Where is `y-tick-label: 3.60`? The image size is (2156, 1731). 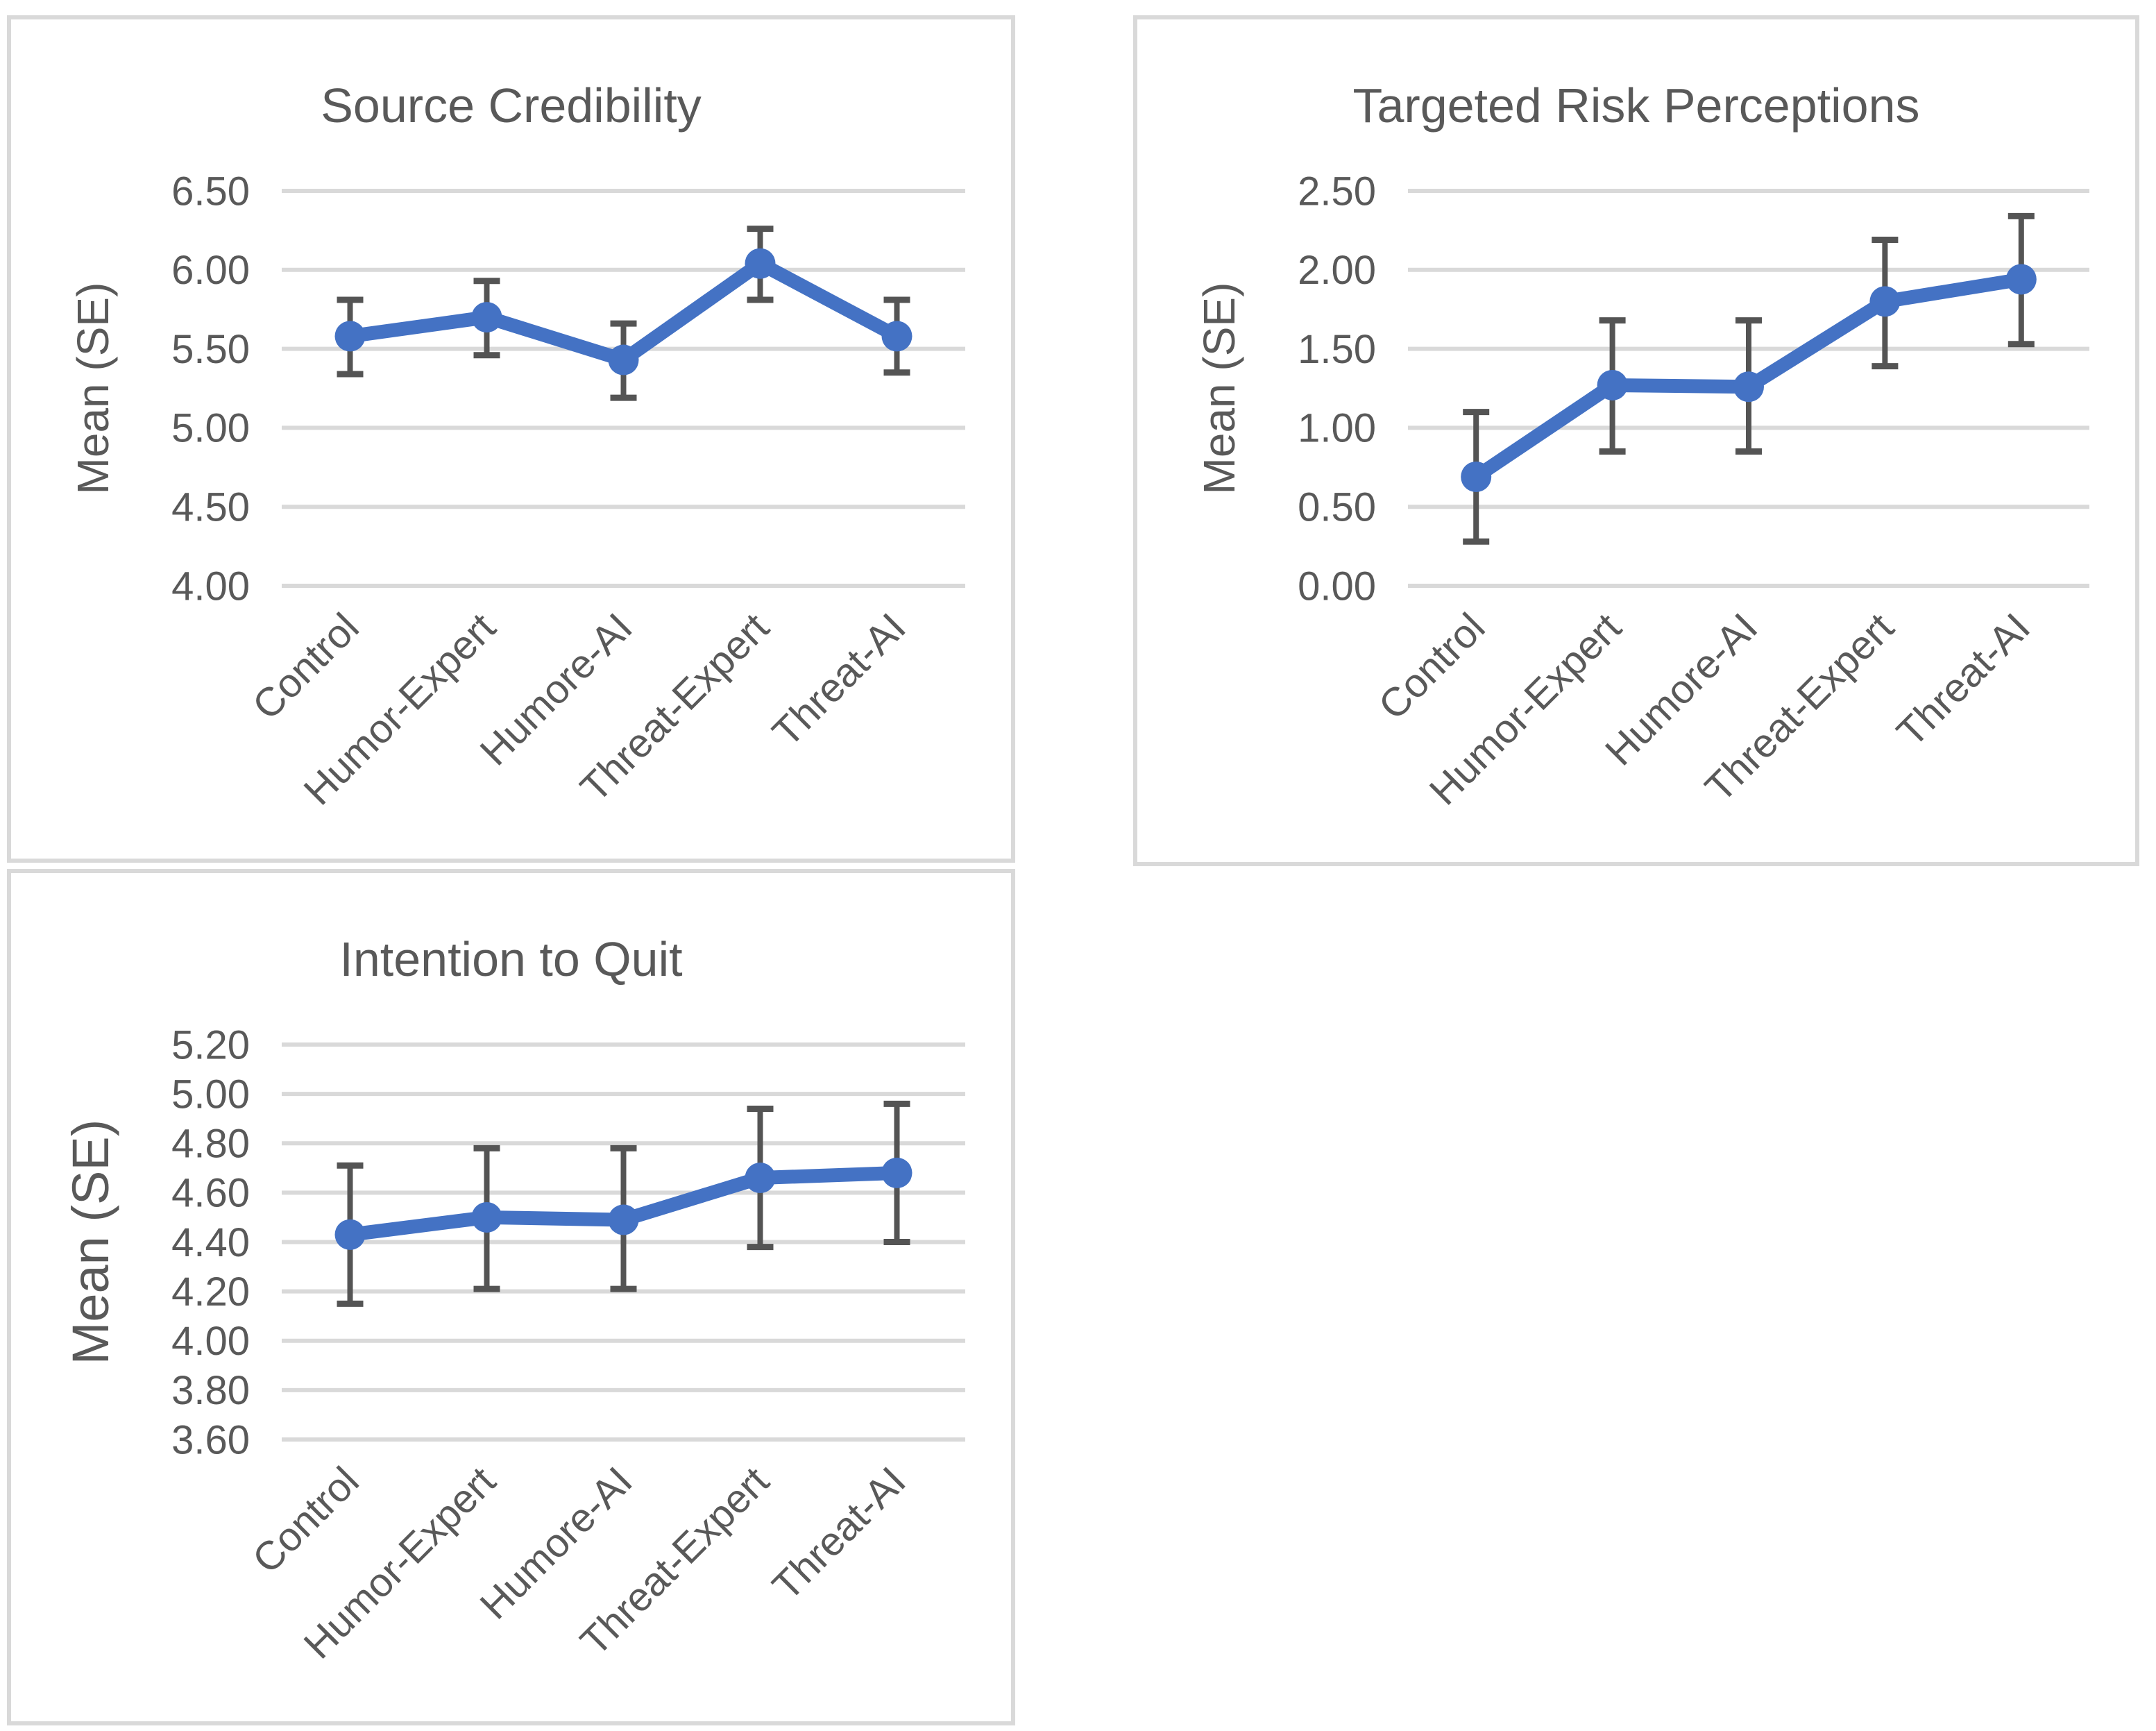 y-tick-label: 3.60 is located at coordinates (210, 1439).